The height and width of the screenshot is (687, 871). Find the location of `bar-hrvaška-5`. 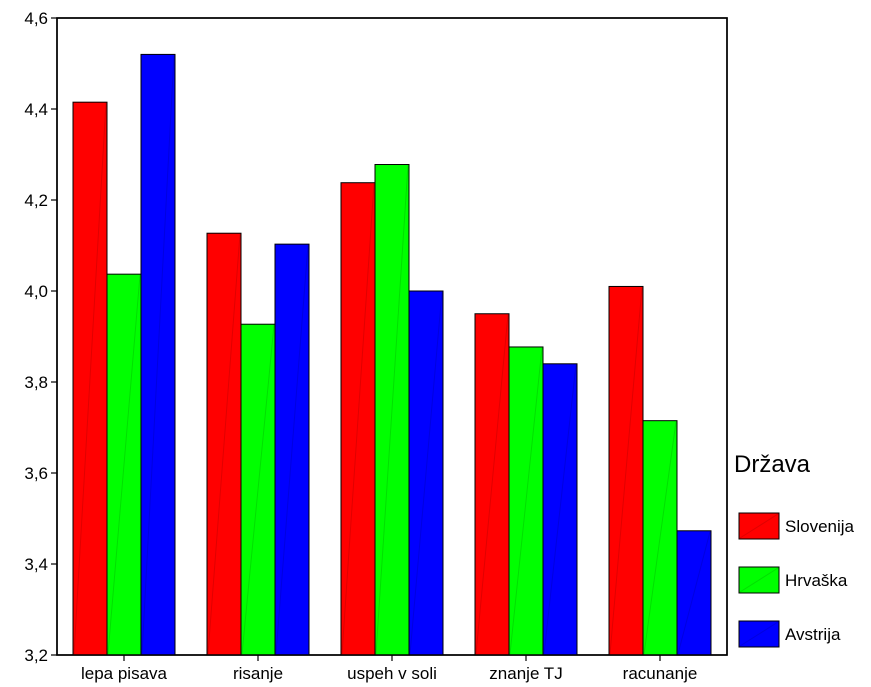

bar-hrvaška-5 is located at coordinates (660, 538).